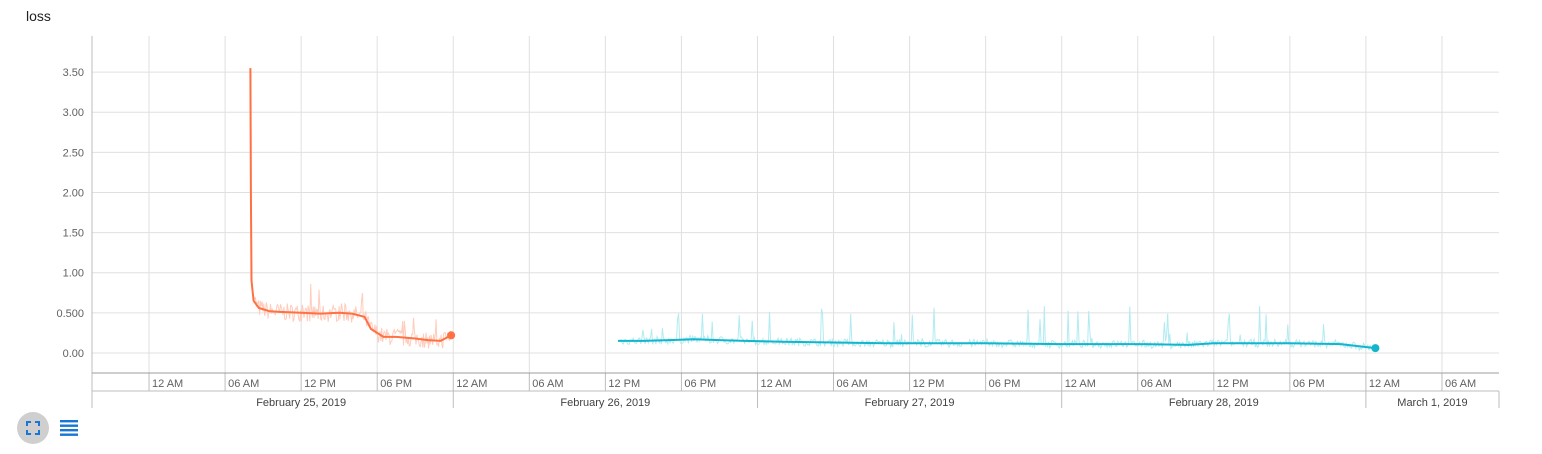  What do you see at coordinates (1214, 403) in the screenshot?
I see `date-label: February 28, 2019` at bounding box center [1214, 403].